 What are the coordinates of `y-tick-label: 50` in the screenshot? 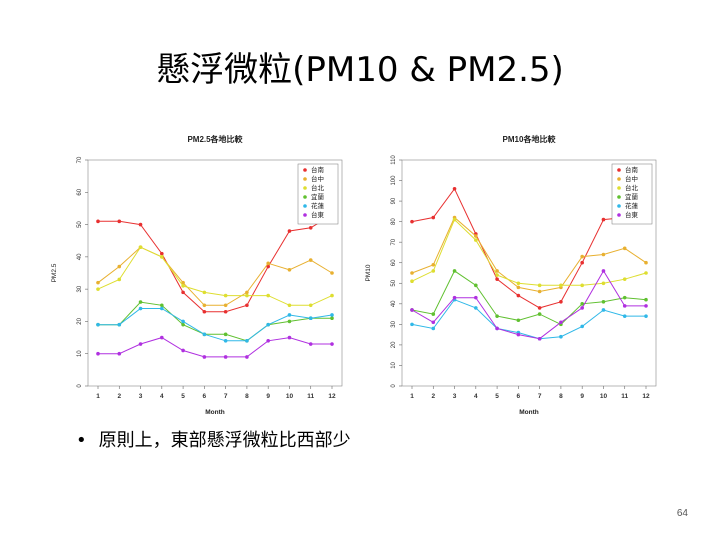 It's located at (394, 282).